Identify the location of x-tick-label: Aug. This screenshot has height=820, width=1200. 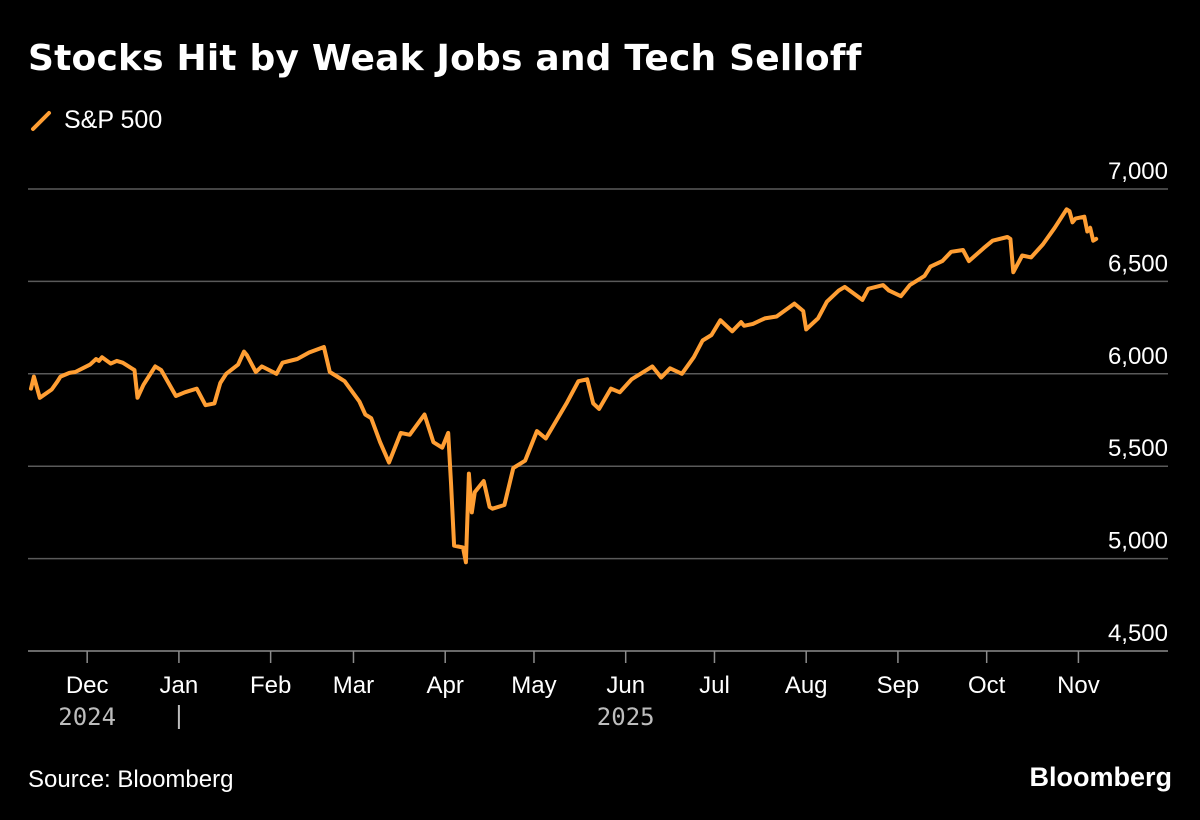
(806, 685).